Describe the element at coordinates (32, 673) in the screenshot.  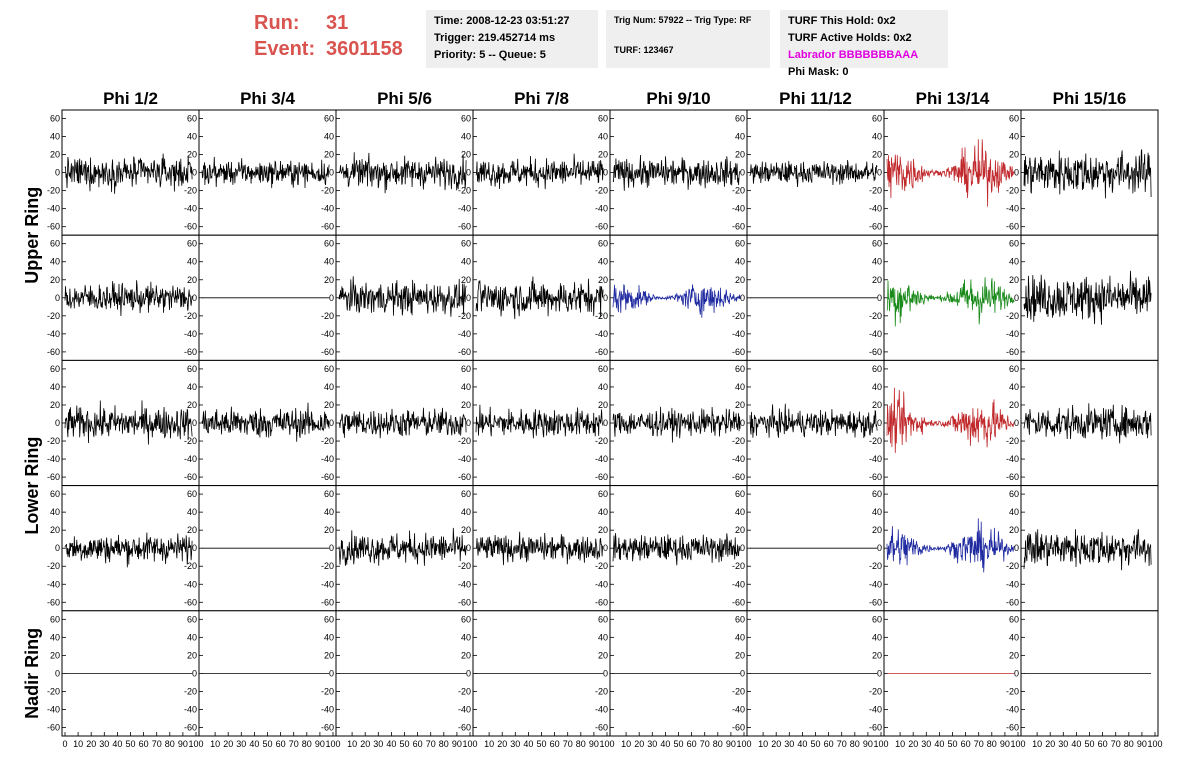
I see `ring-title: Nadir Ring` at that location.